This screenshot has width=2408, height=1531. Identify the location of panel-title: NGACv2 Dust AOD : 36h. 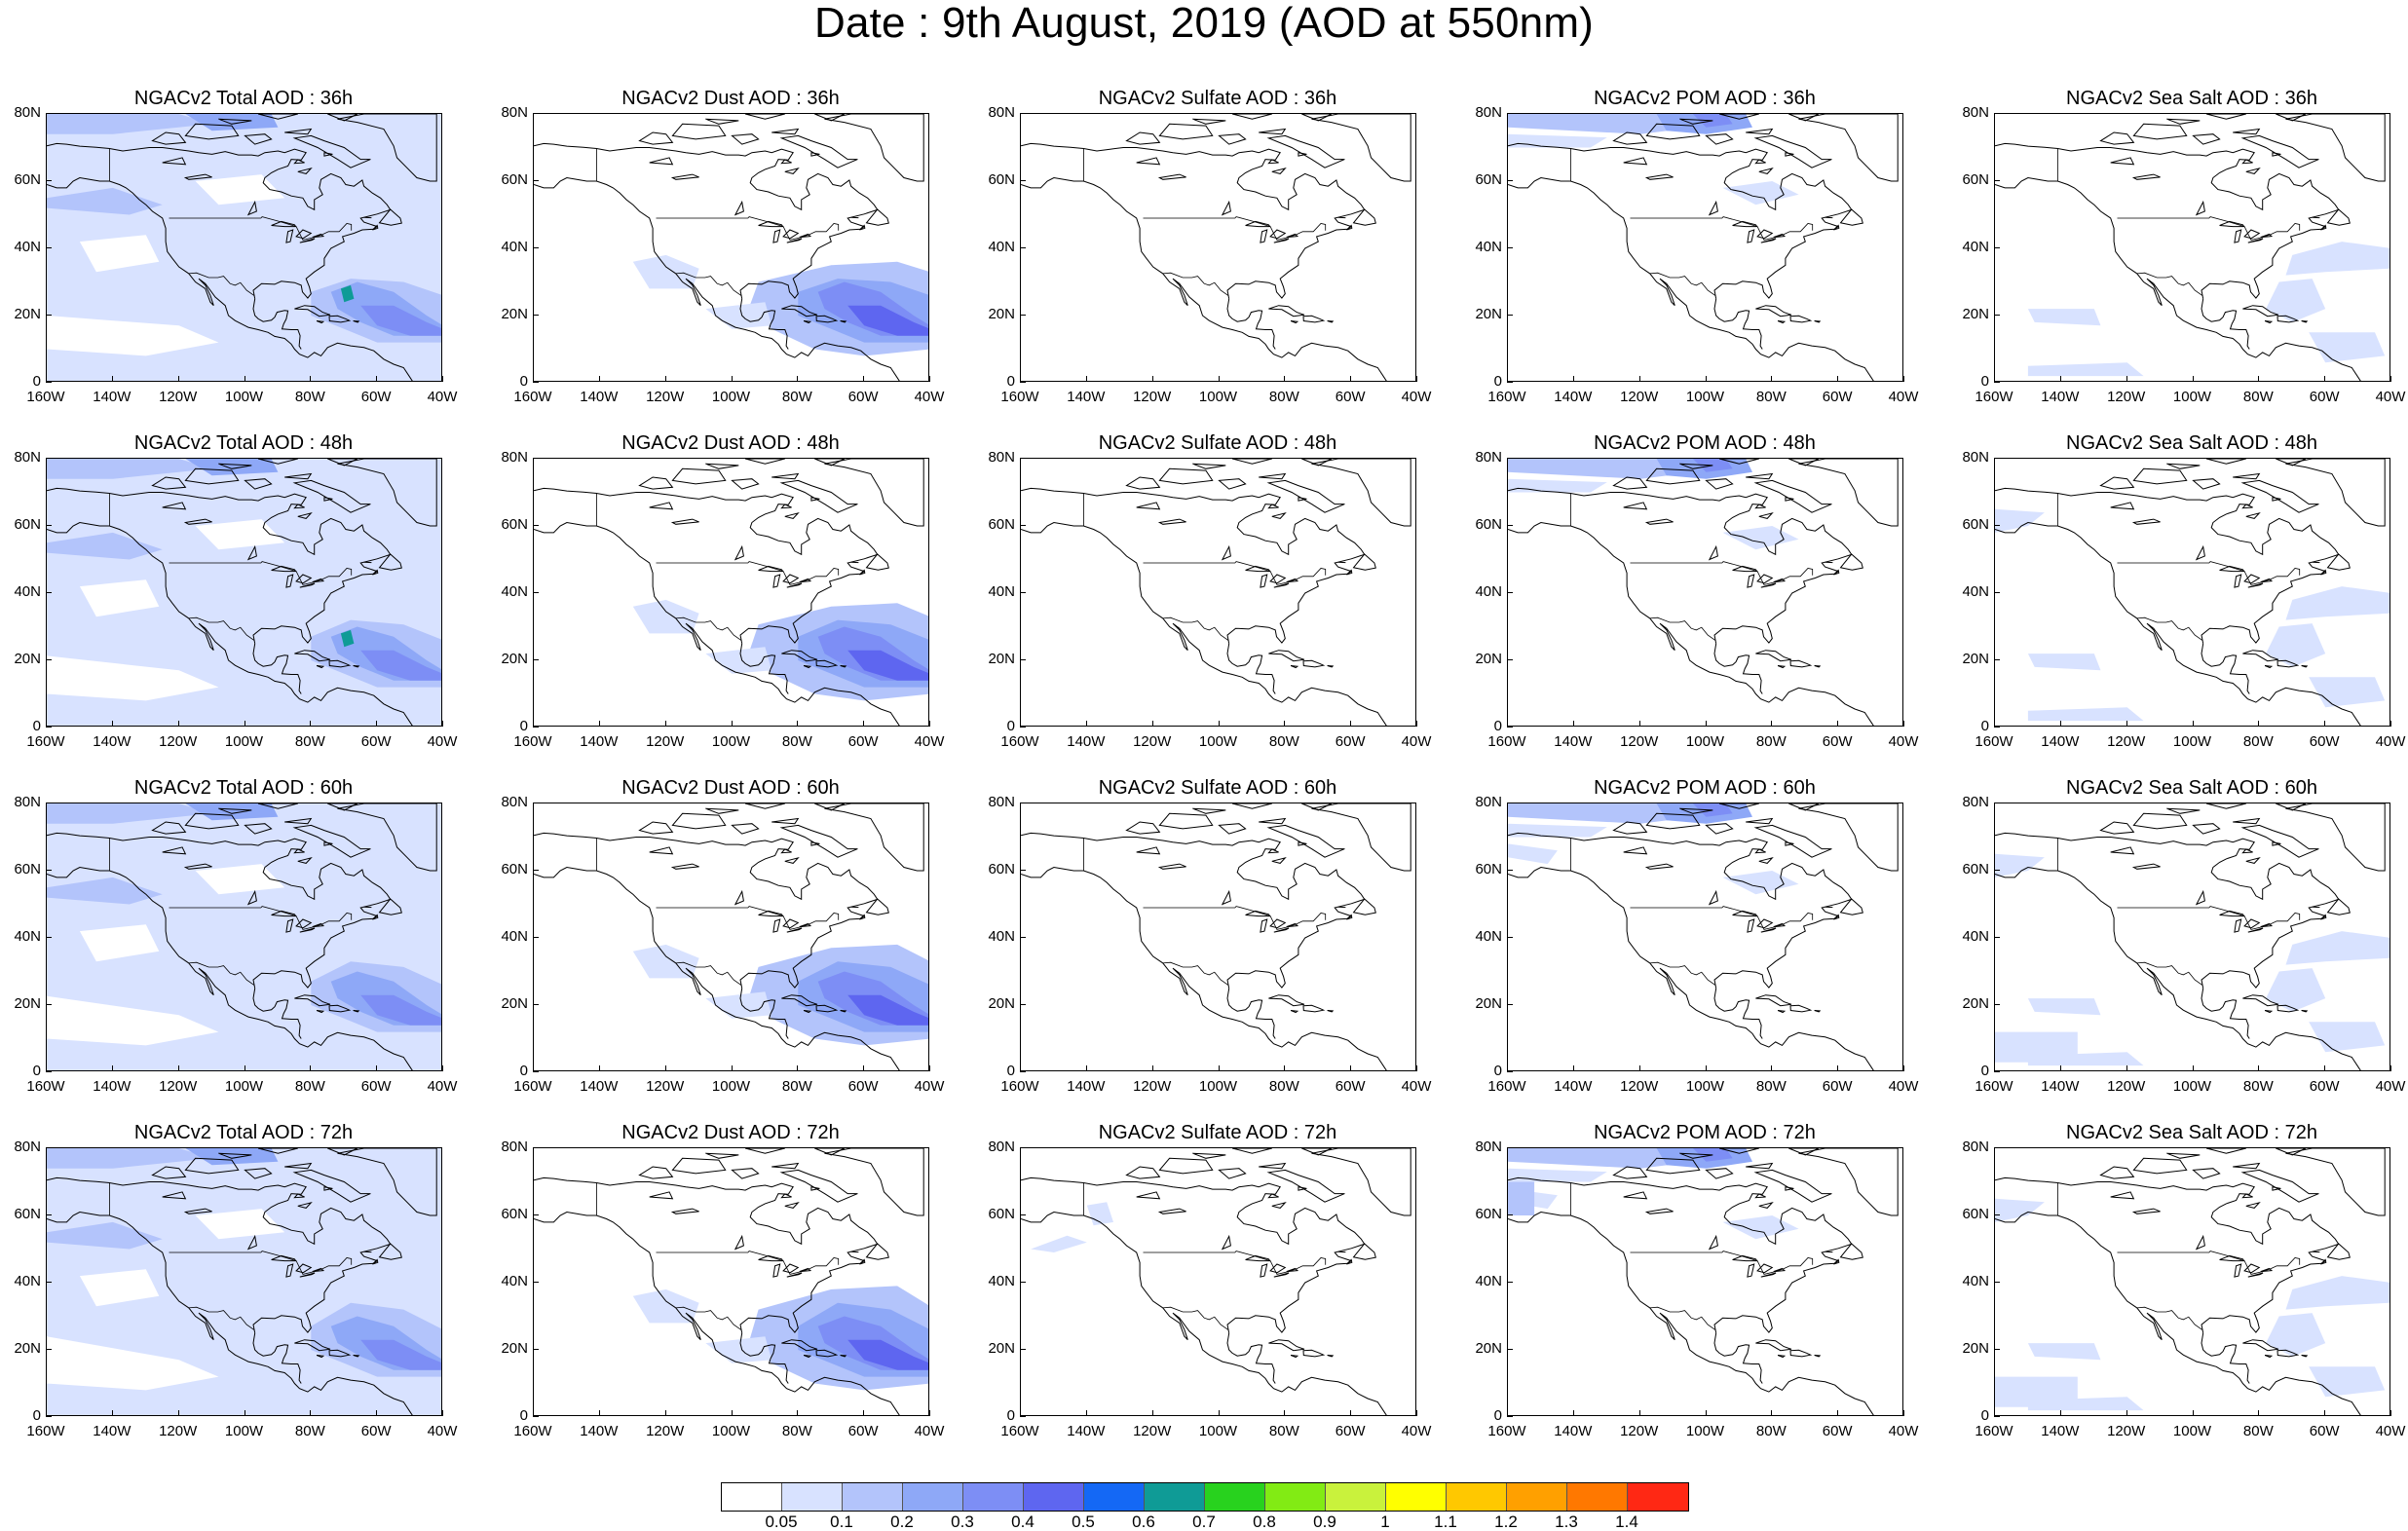
(730, 98).